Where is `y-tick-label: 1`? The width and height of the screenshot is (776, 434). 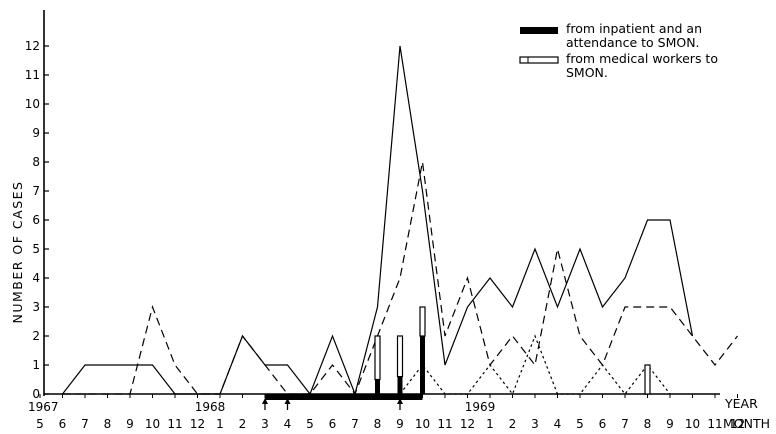
y-tick-label: 1 is located at coordinates (36, 365).